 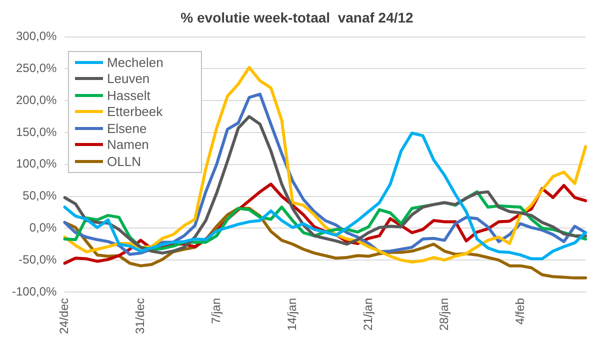 What do you see at coordinates (128, 95) in the screenshot?
I see `legend-label: Hasselt` at bounding box center [128, 95].